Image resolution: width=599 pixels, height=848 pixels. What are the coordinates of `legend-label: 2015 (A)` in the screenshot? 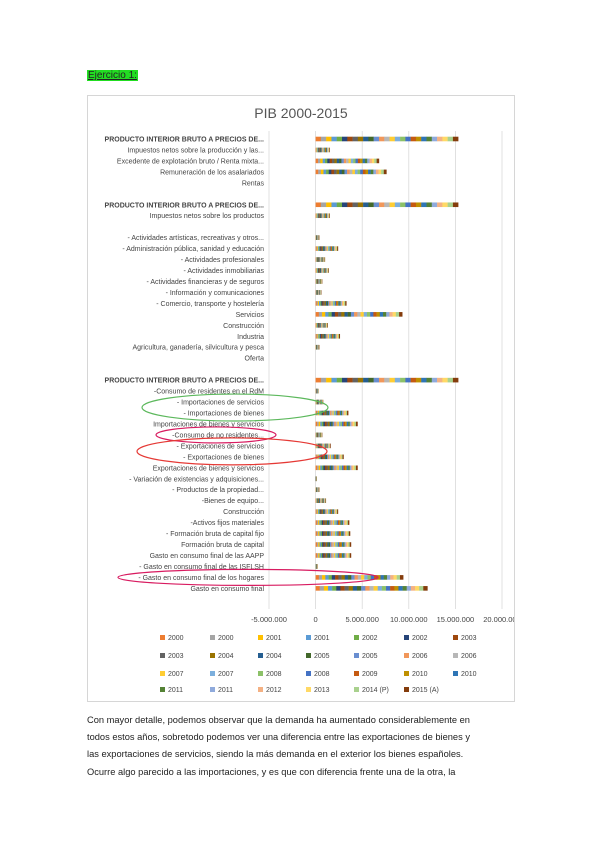 It's located at (425, 690).